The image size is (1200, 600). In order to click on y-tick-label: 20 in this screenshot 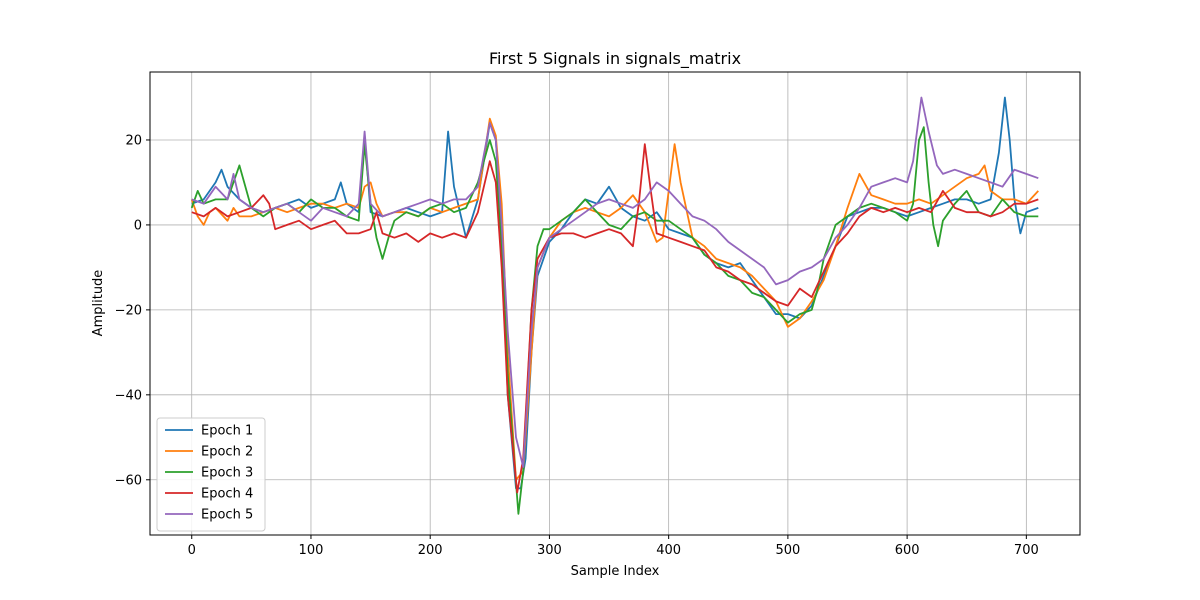, I will do `click(133, 140)`.